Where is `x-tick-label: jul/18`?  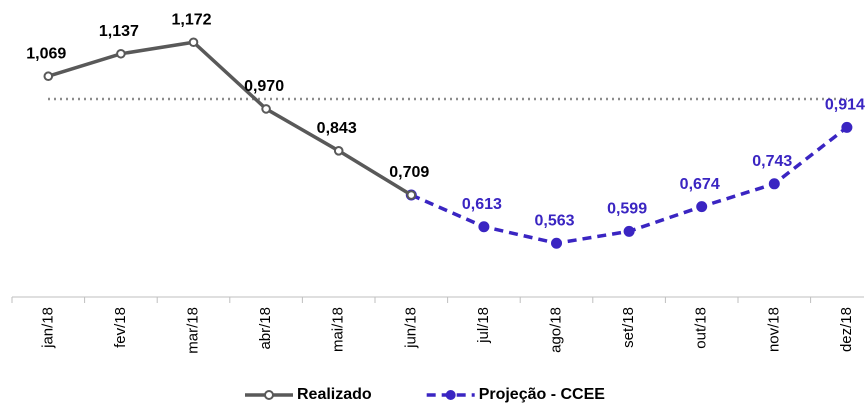
x-tick-label: jul/18 is located at coordinates (483, 325).